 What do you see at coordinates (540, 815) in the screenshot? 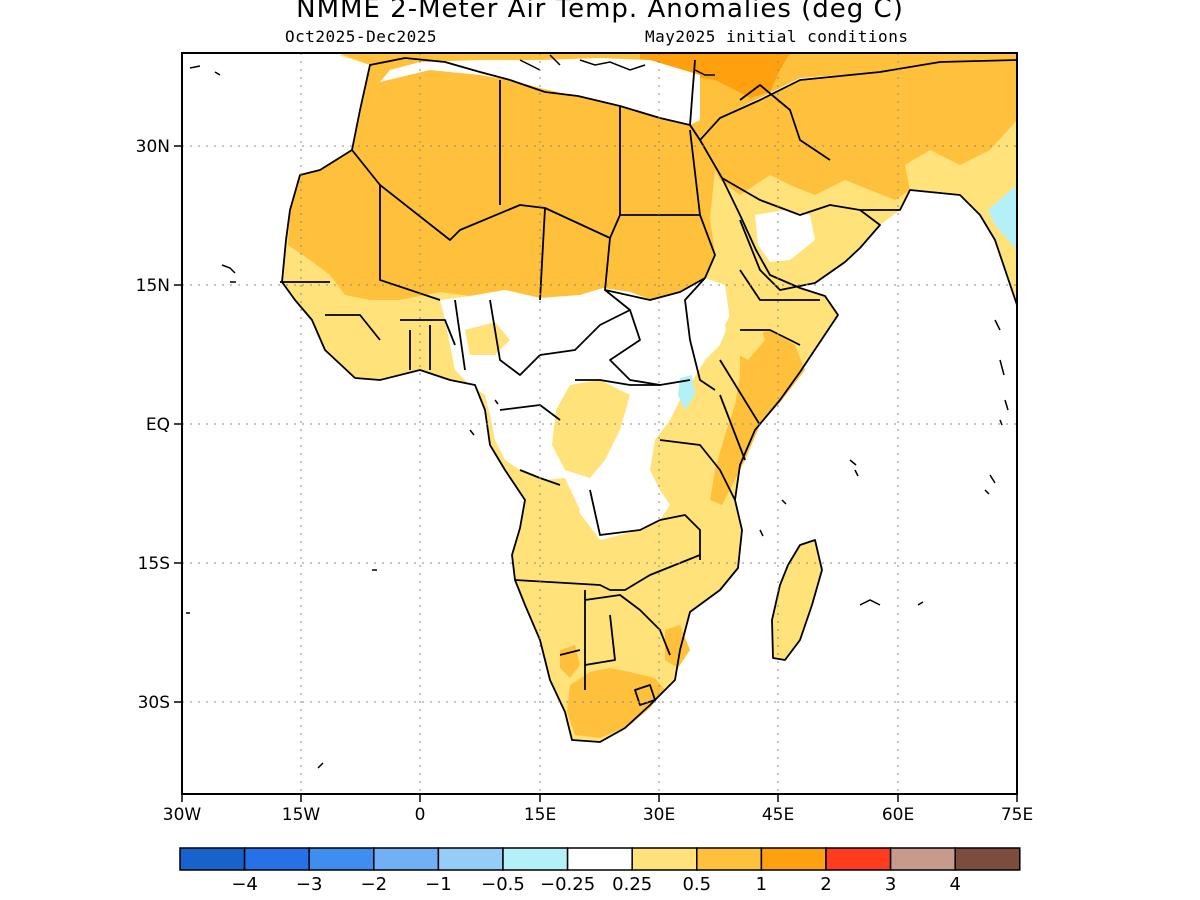
I see `x-tick-label: 15E` at bounding box center [540, 815].